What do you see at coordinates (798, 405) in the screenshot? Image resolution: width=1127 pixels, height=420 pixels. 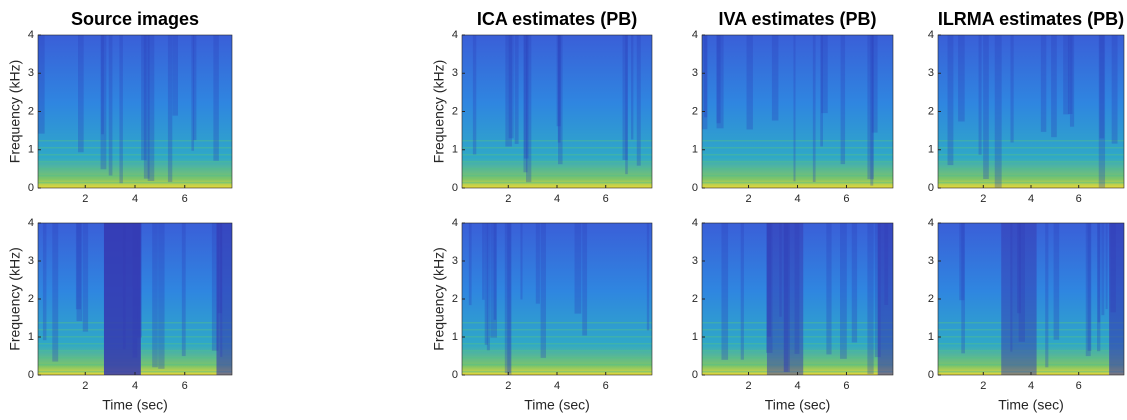 I see `x-axis-label: Time (sec)` at bounding box center [798, 405].